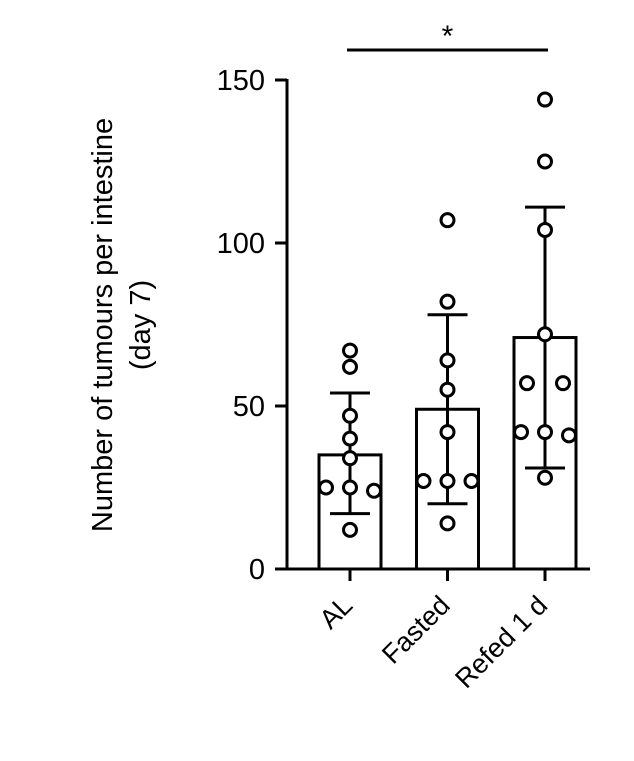 The height and width of the screenshot is (761, 634). I want to click on y-tick-label: 100, so click(241, 244).